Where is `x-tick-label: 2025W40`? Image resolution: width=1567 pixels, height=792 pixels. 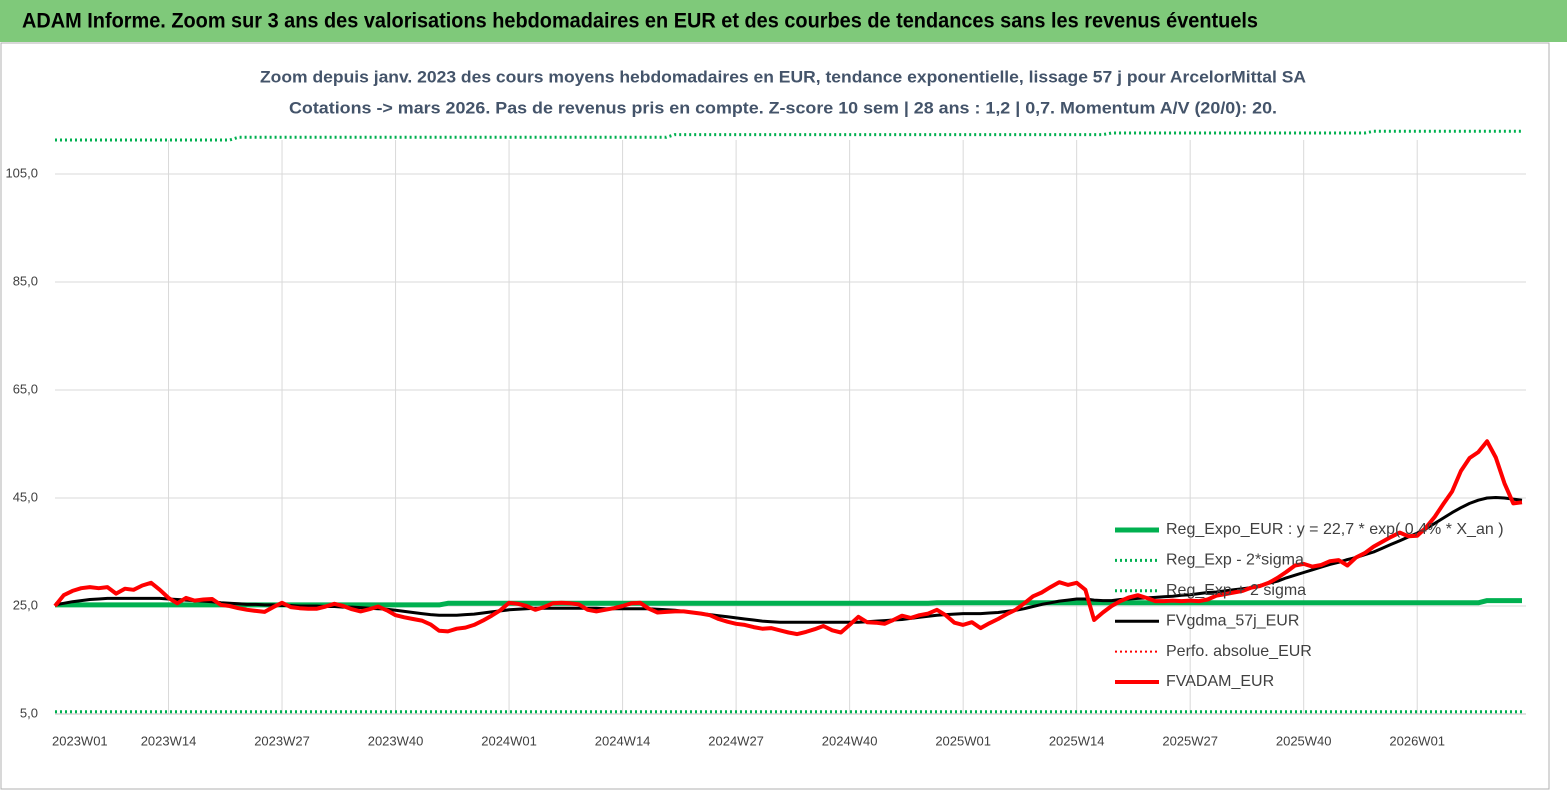 x-tick-label: 2025W40 is located at coordinates (1304, 740).